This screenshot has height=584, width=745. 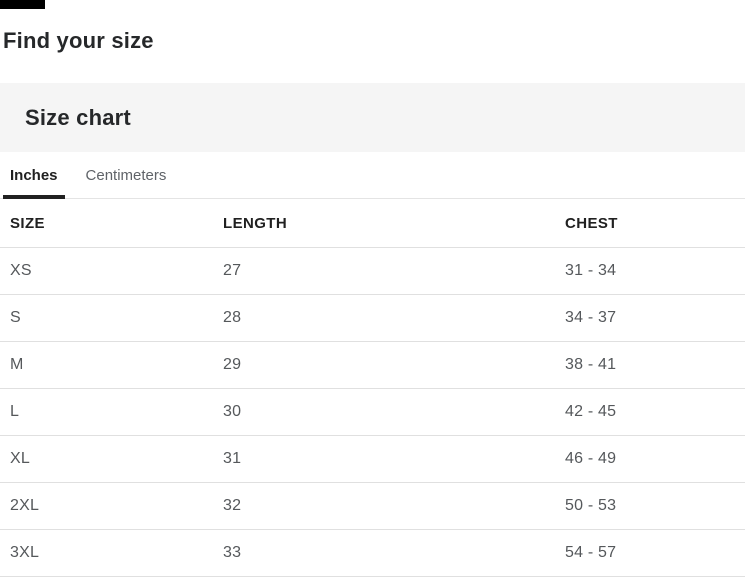 What do you see at coordinates (650, 318) in the screenshot?
I see `cell-chest: 34 - 37` at bounding box center [650, 318].